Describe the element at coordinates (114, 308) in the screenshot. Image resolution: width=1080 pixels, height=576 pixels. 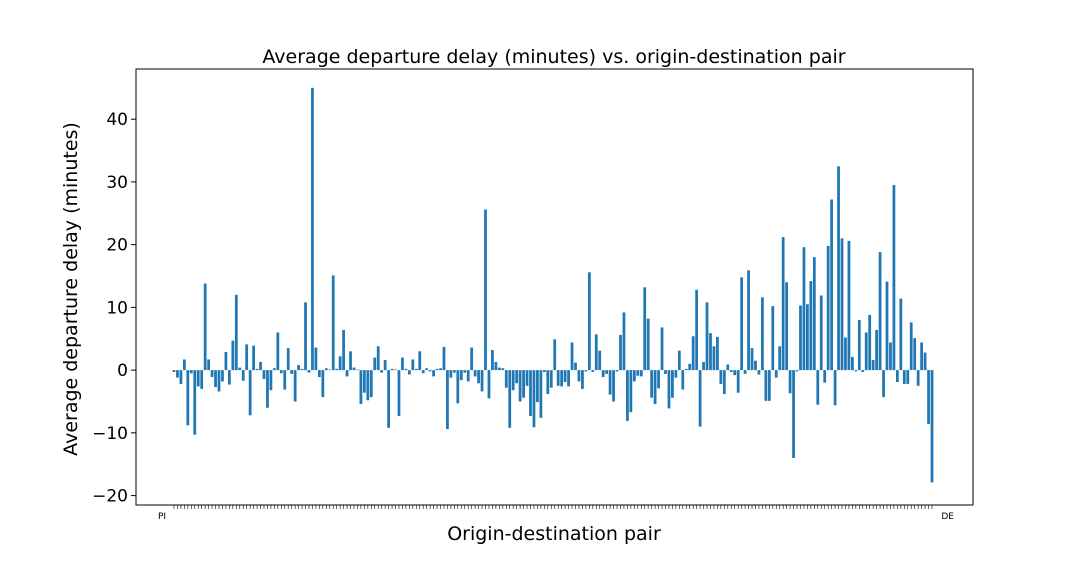
I see `y-axis: −20 −10 0 10 20 30 40` at that location.